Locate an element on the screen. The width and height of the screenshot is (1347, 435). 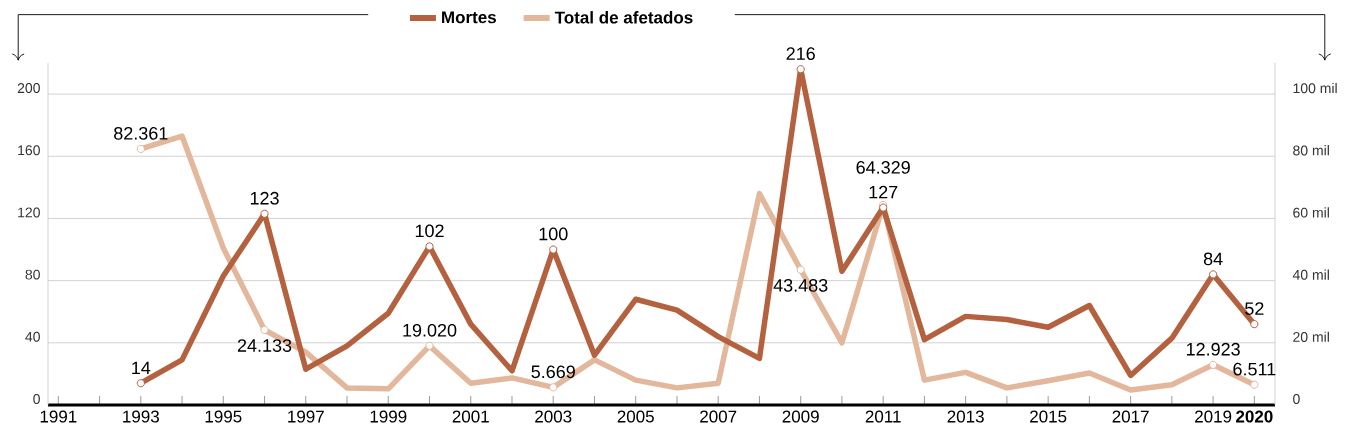
x-tick-label: 1995 is located at coordinates (223, 416).